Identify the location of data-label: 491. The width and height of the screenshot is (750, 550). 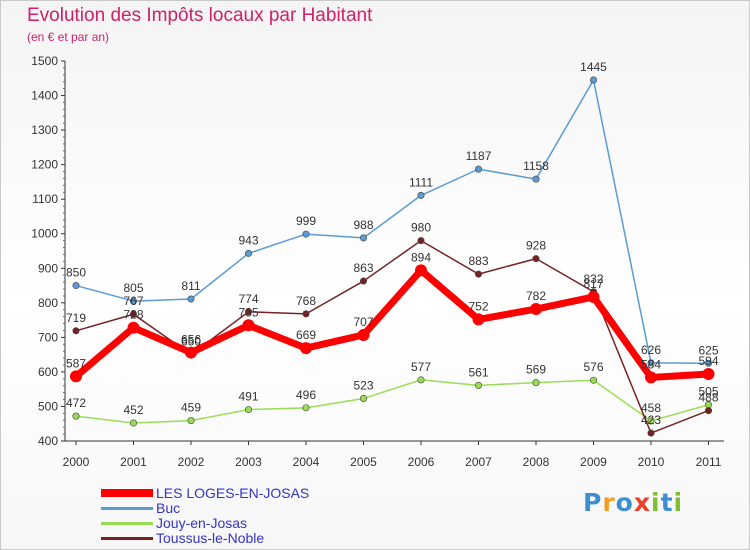
(248, 397).